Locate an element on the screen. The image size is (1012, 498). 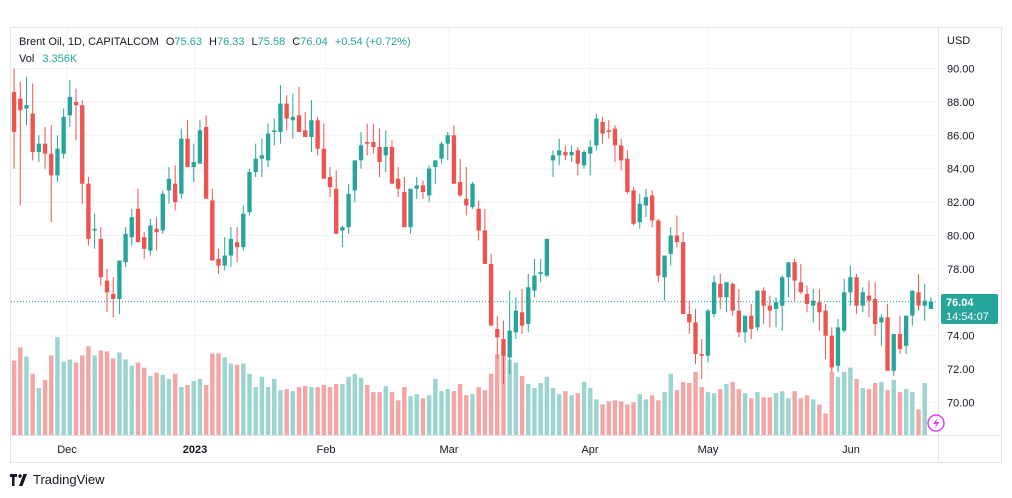
time-tick-label: Dec is located at coordinates (67, 450).